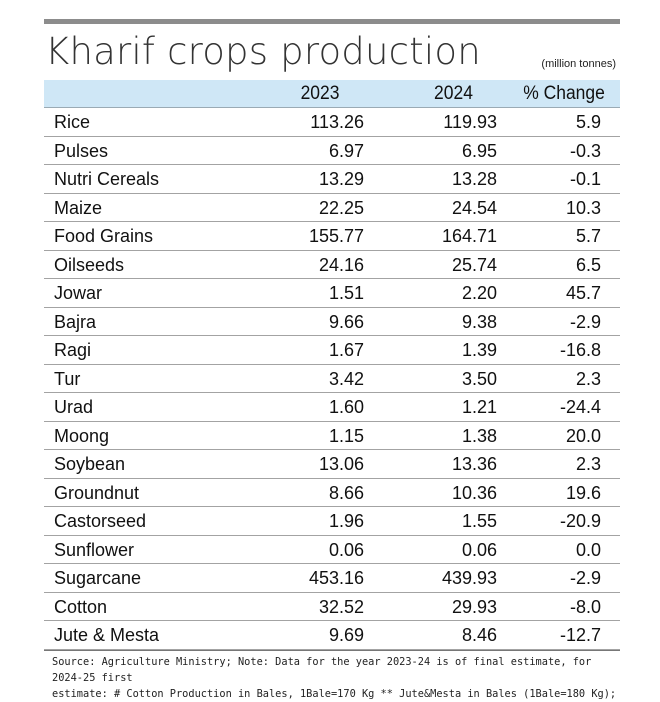  I want to click on top-rule, so click(332, 21).